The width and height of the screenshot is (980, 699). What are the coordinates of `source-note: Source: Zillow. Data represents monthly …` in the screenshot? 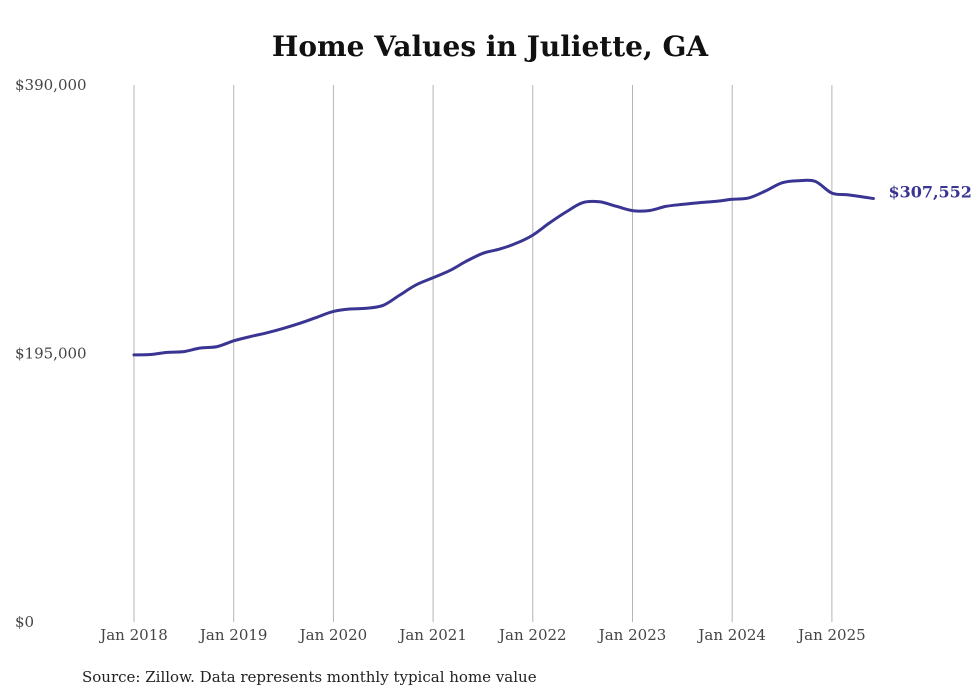 It's located at (309, 677).